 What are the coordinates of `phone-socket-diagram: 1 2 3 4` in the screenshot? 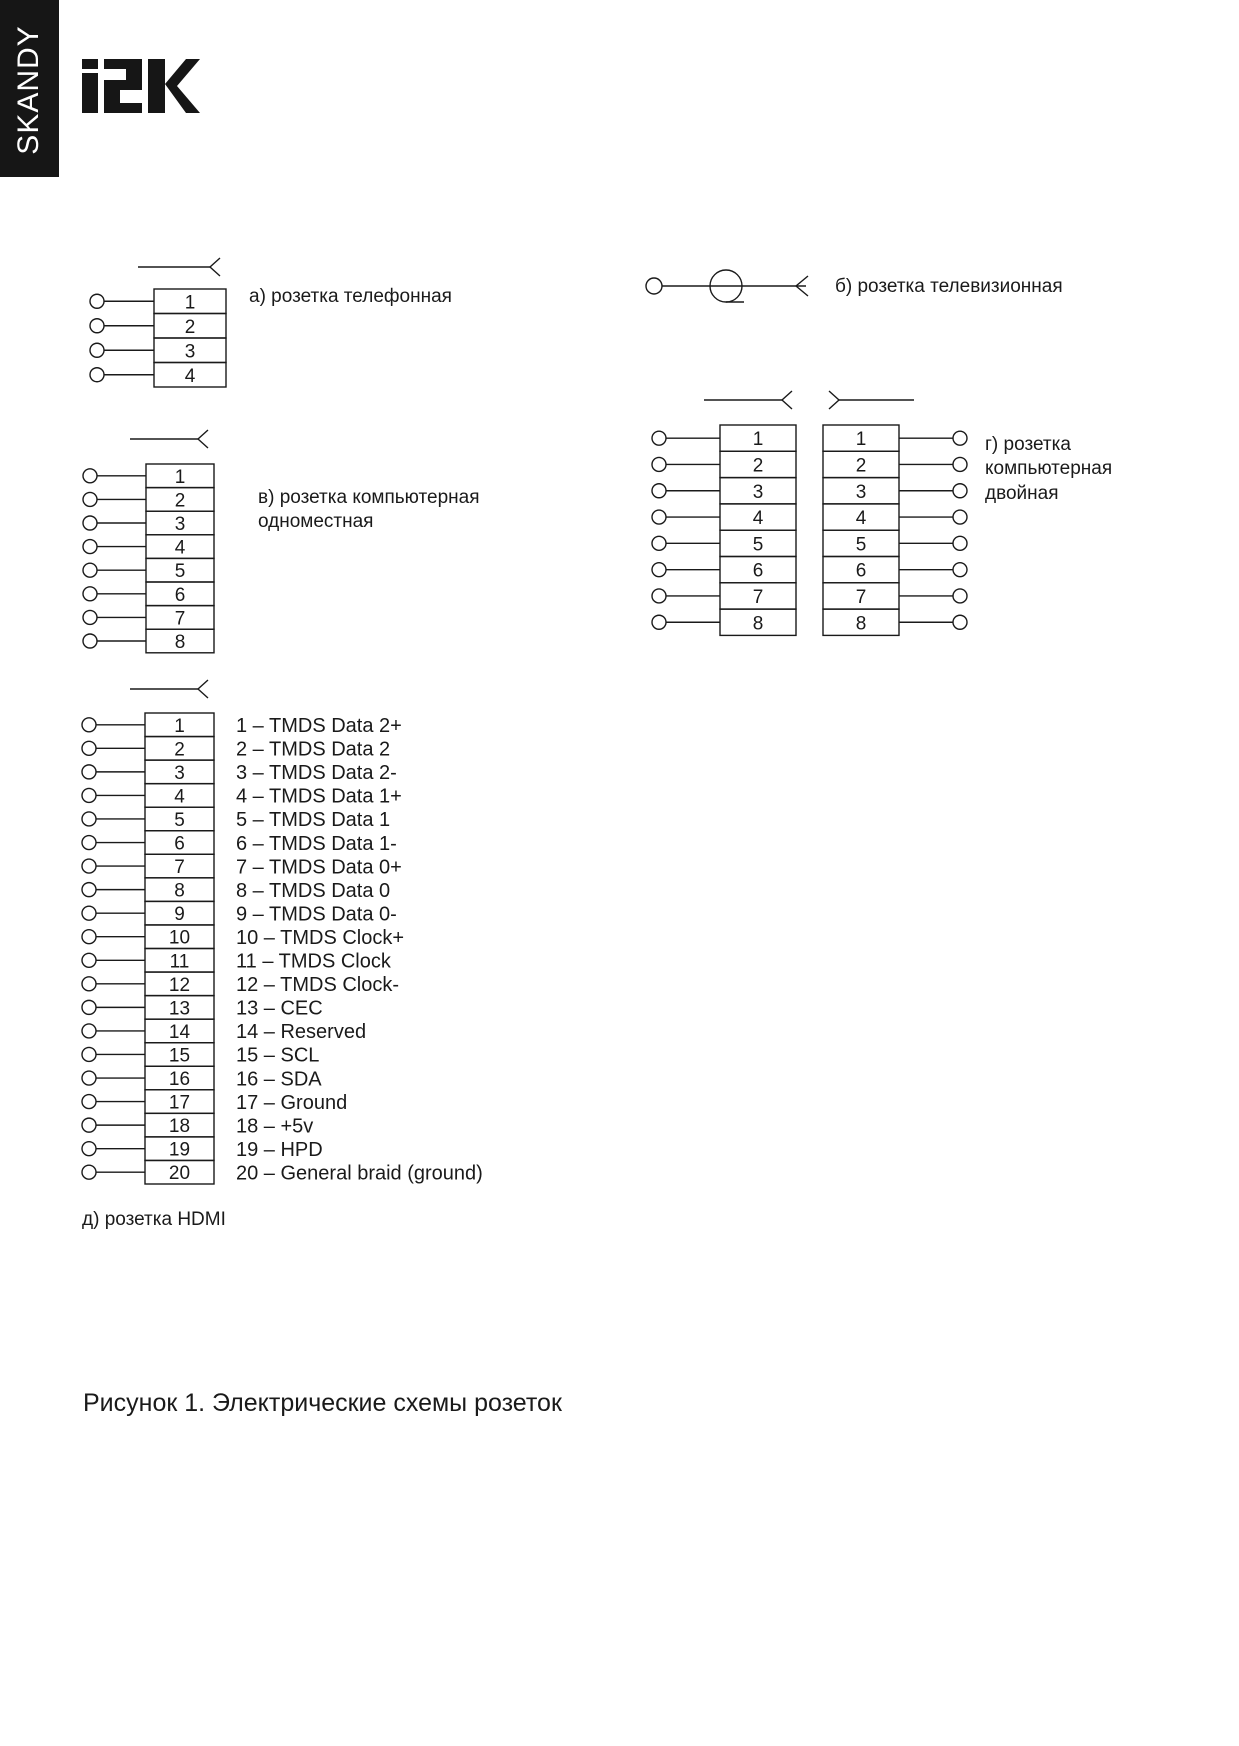 It's located at (158, 322).